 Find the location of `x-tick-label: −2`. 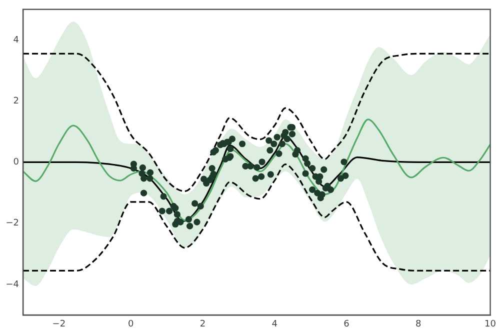

x-tick-label: −2 is located at coordinates (59, 325).